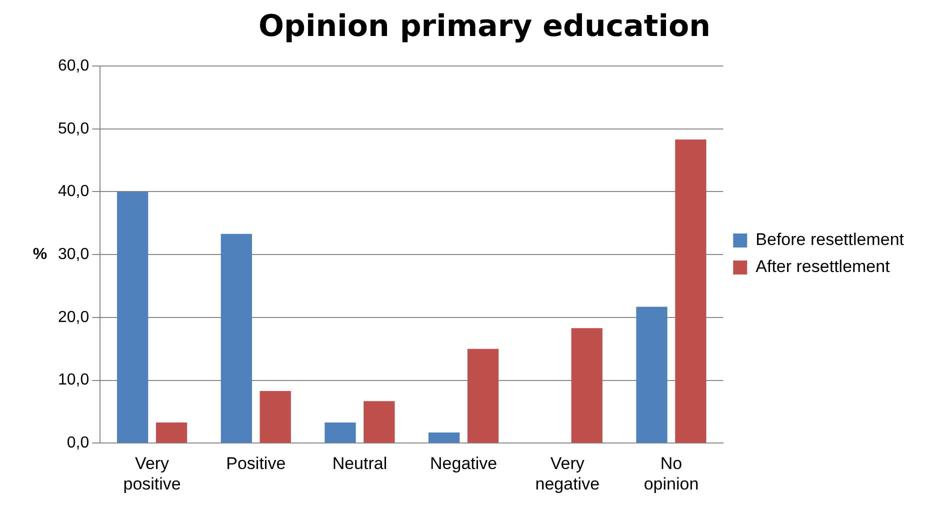 The image size is (934, 508). What do you see at coordinates (464, 464) in the screenshot?
I see `x-tick-label: Negative` at bounding box center [464, 464].